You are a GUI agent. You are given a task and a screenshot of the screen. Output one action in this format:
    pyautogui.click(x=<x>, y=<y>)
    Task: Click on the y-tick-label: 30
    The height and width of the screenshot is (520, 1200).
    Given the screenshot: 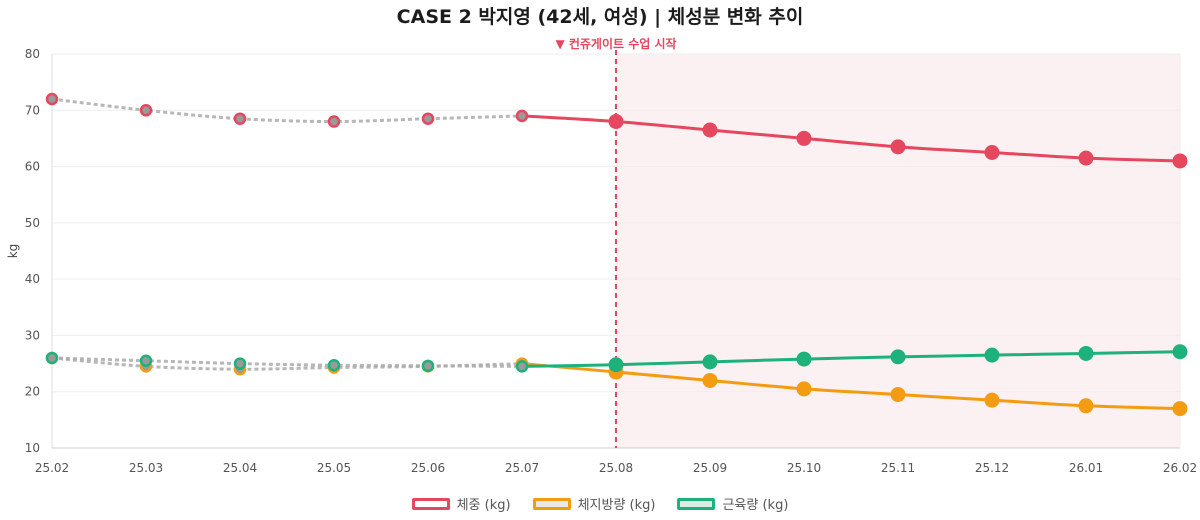 What is the action you would take?
    pyautogui.click(x=32, y=335)
    